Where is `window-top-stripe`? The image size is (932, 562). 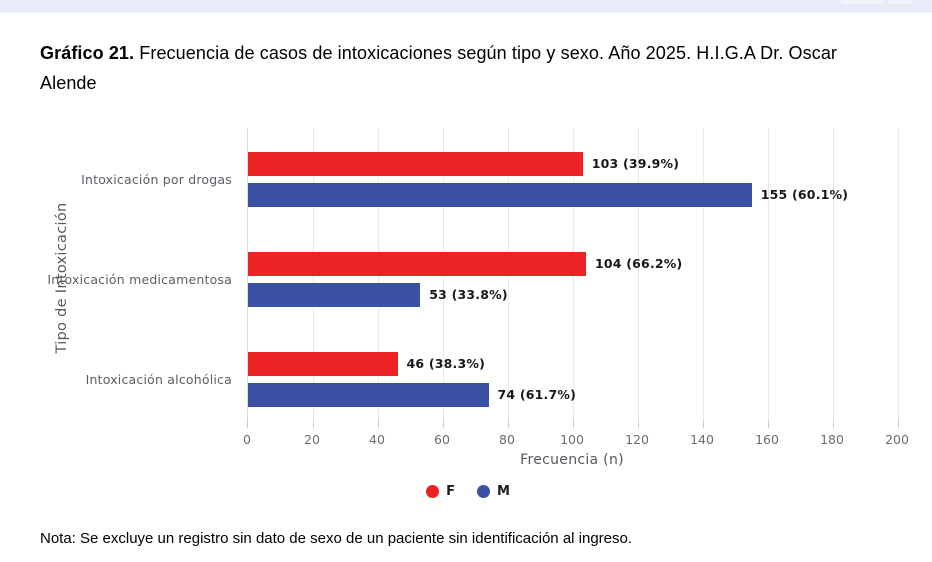 window-top-stripe is located at coordinates (466, 6).